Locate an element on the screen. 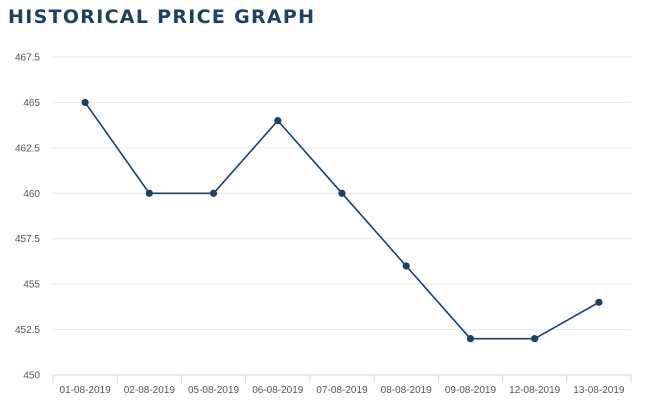  x-tick-label: 12-08-2019 is located at coordinates (535, 390).